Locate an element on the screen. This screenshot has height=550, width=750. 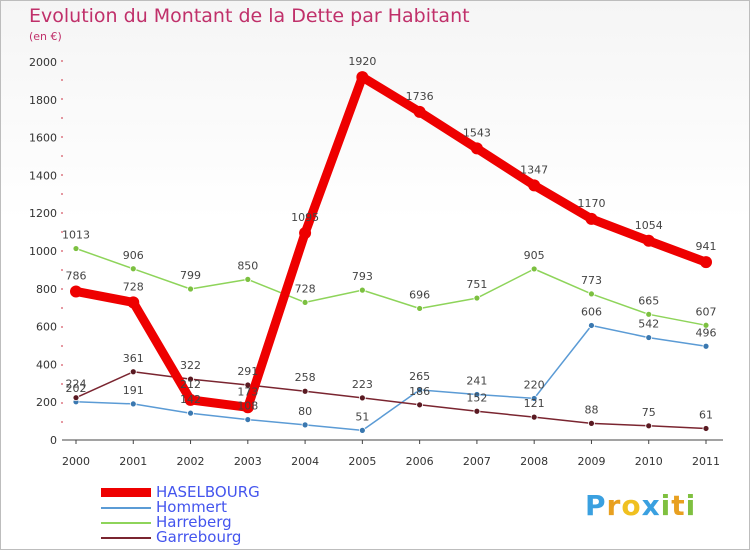
data-label-harreberg: 1013 is located at coordinates (76, 235).